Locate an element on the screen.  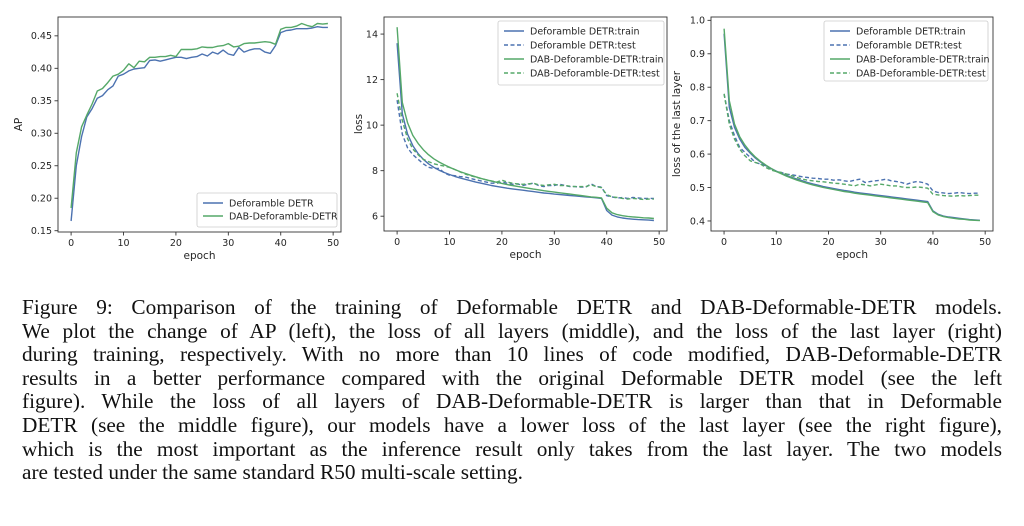
y-tick-label: 0.30 is located at coordinates (41, 134).